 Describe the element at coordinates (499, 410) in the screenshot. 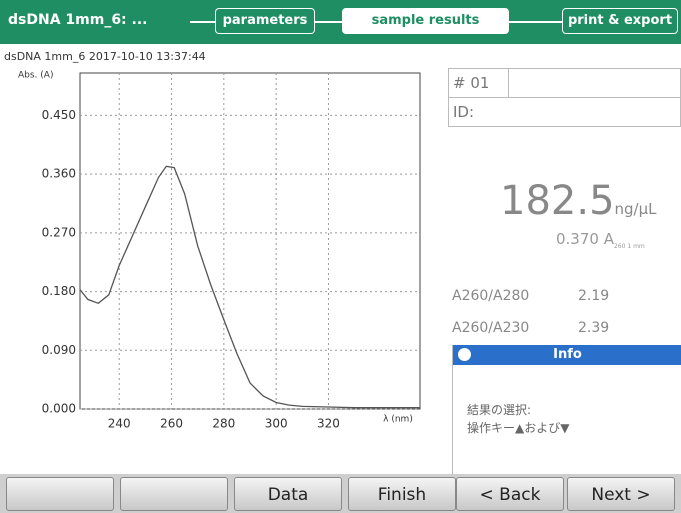

I see `info-line: 結果の選択:` at that location.